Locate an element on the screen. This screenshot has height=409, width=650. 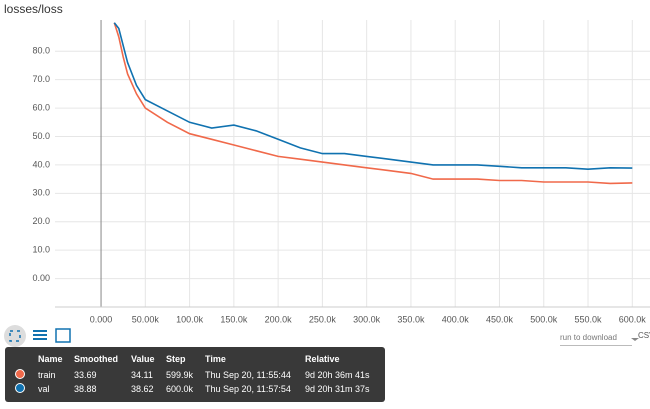
x-tick-label: 0.000 is located at coordinates (101, 319).